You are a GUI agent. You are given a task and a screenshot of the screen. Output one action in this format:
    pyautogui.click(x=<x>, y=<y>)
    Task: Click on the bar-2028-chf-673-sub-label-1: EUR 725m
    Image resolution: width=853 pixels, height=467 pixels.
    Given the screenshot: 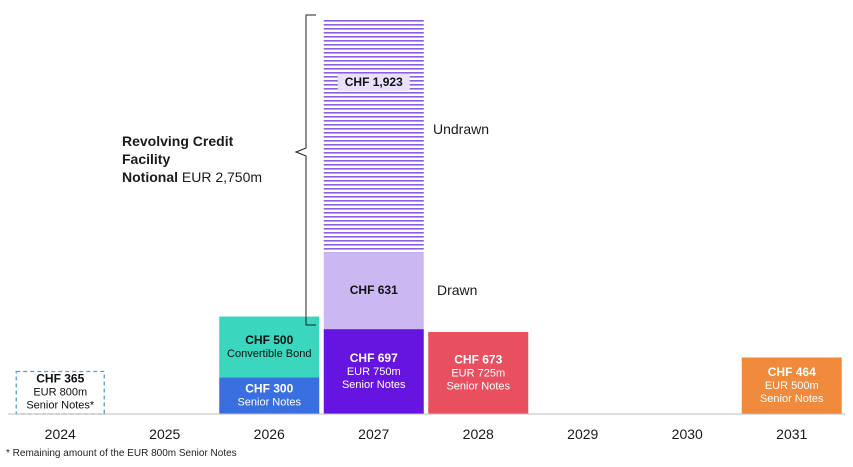 What is the action you would take?
    pyautogui.click(x=478, y=374)
    